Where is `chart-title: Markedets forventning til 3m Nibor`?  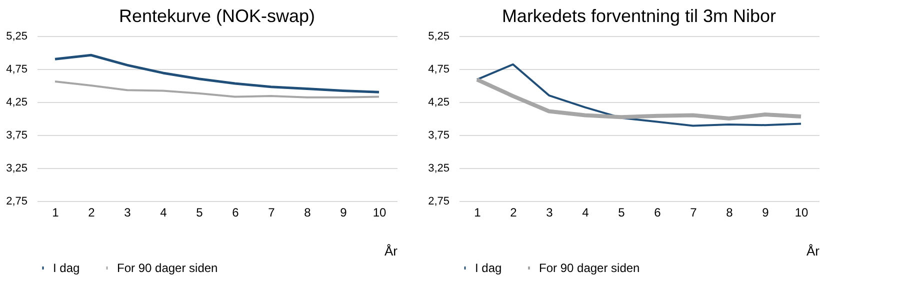 chart-title: Markedets forventning til 3m Nibor is located at coordinates (639, 16).